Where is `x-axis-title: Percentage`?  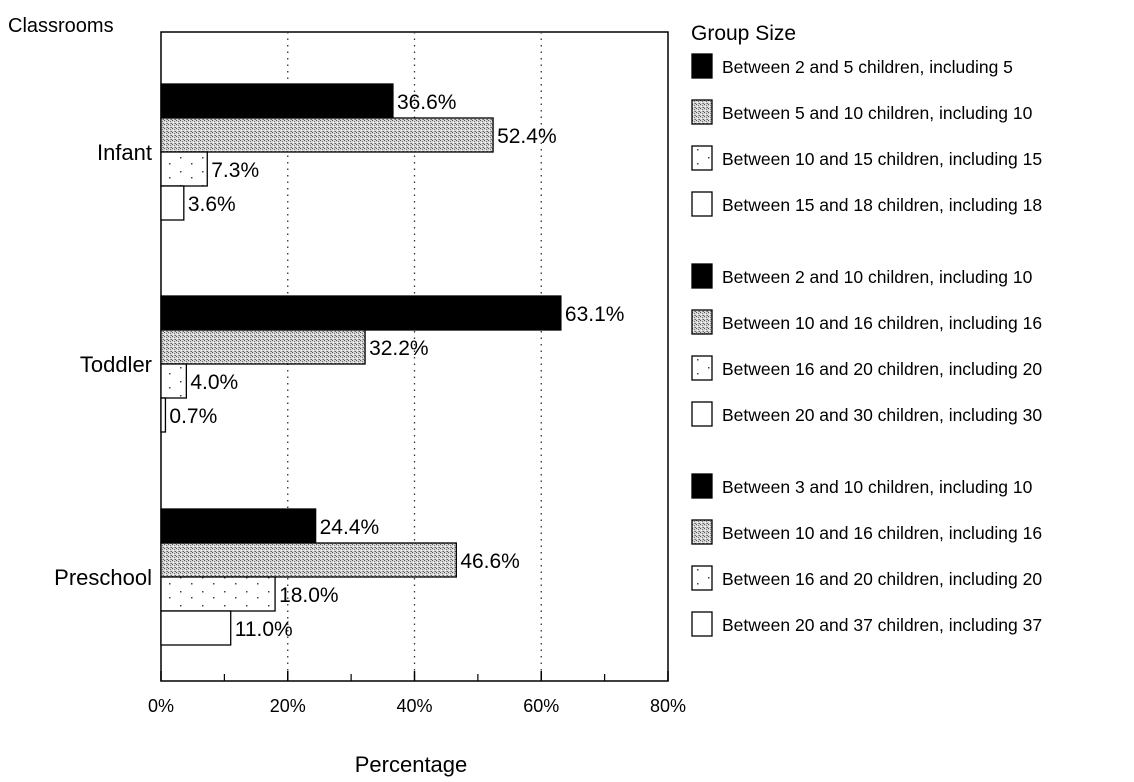
x-axis-title: Percentage is located at coordinates (411, 764).